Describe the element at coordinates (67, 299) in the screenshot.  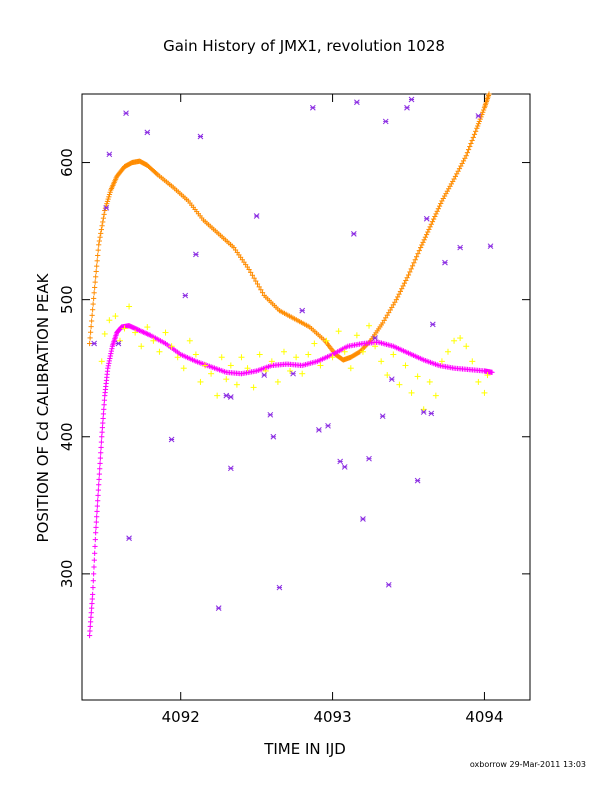
I see `y-tick-label: 500` at that location.